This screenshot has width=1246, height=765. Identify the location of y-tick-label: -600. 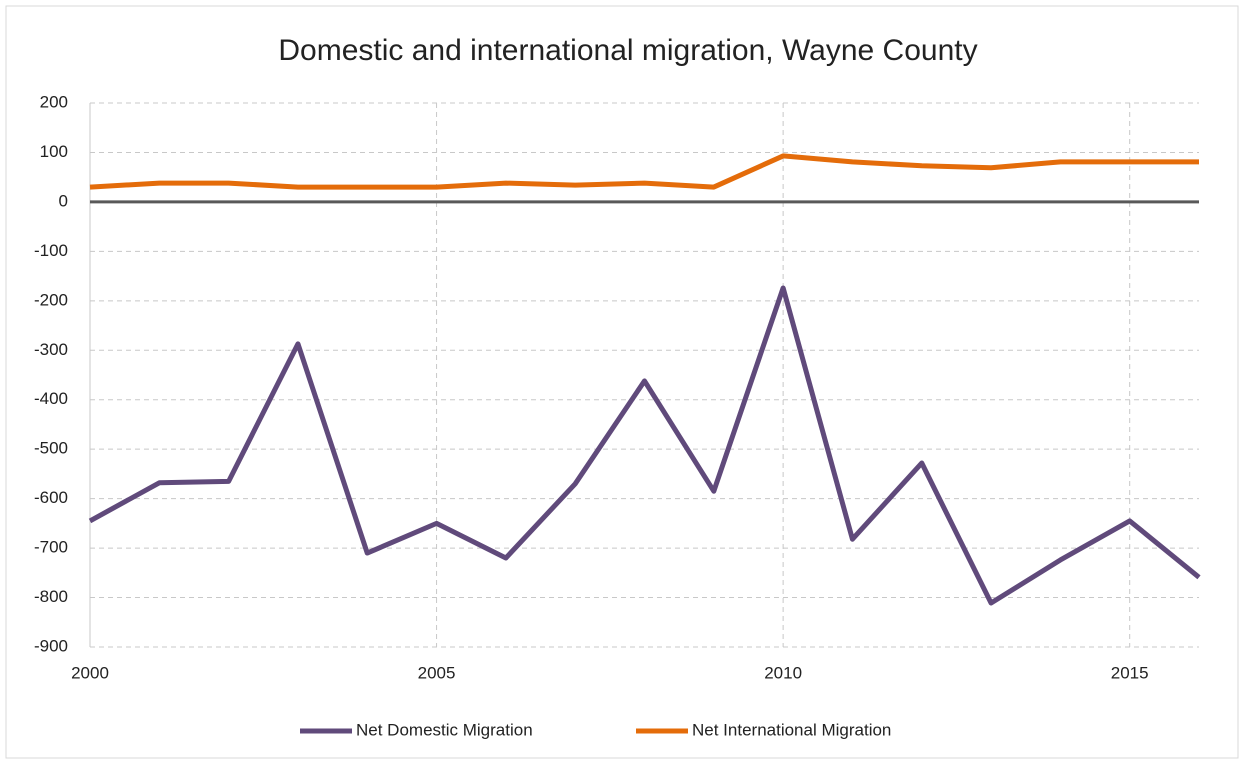
(51, 497).